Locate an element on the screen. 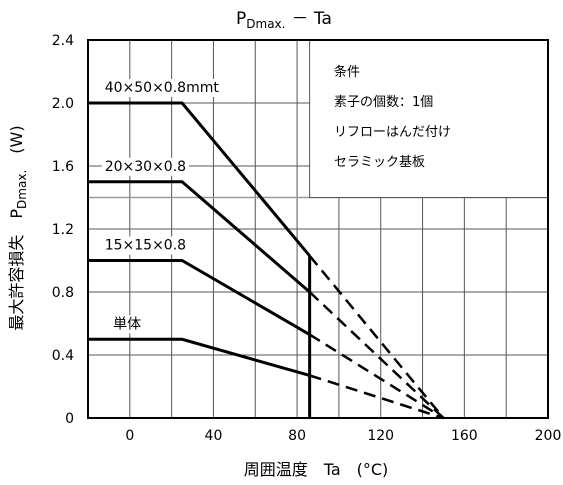 The image size is (563, 485). series-label: 40×50×0.8mmt is located at coordinates (162, 88).